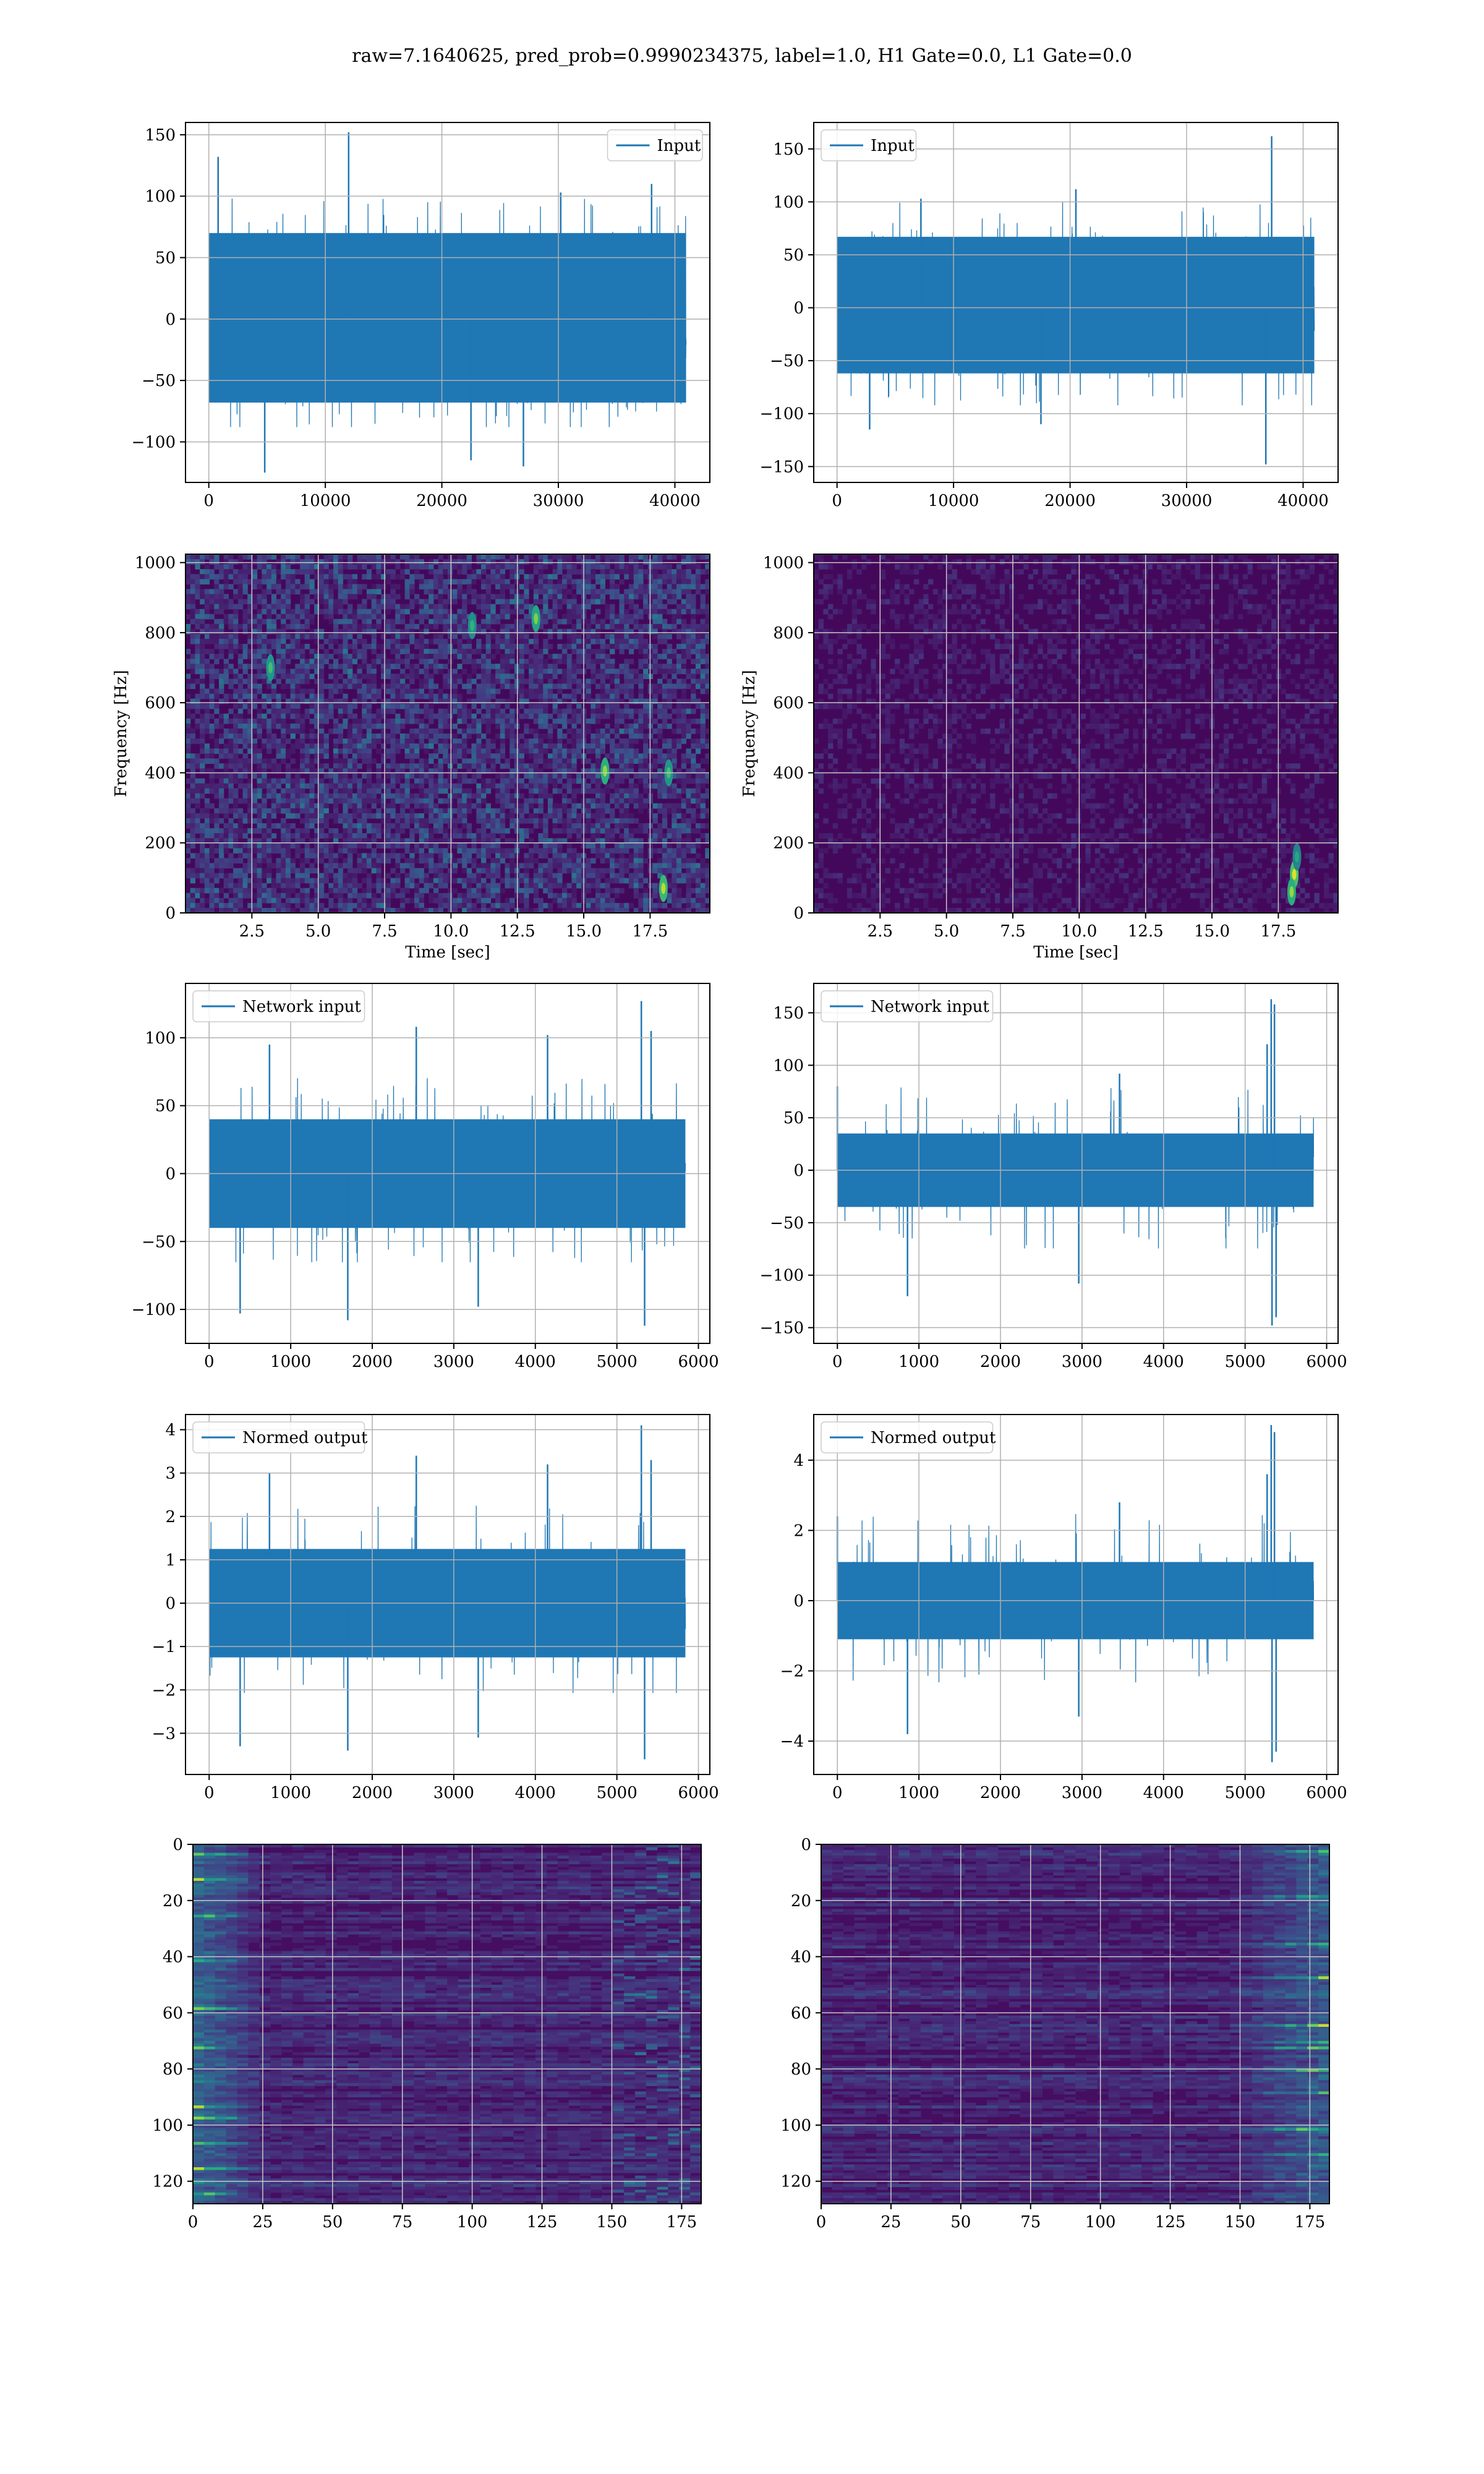 The width and height of the screenshot is (1484, 2474). I want to click on y-tick-label: 0, so click(798, 308).